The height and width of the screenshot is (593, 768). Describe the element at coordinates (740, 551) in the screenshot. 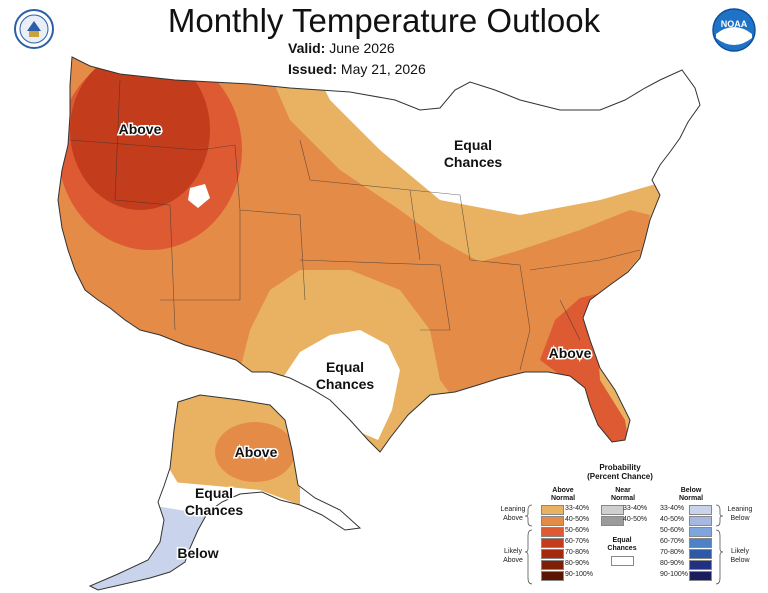

I see `legend-likely-below-1: Likely` at that location.